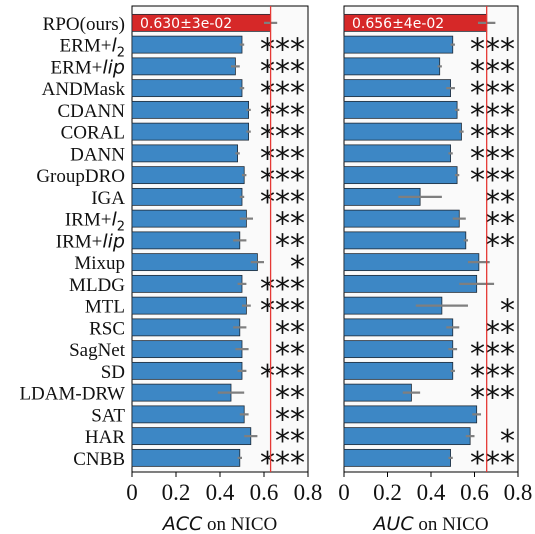  Describe the element at coordinates (95, 222) in the screenshot. I see `y-tick-label: IRM+l2` at that location.